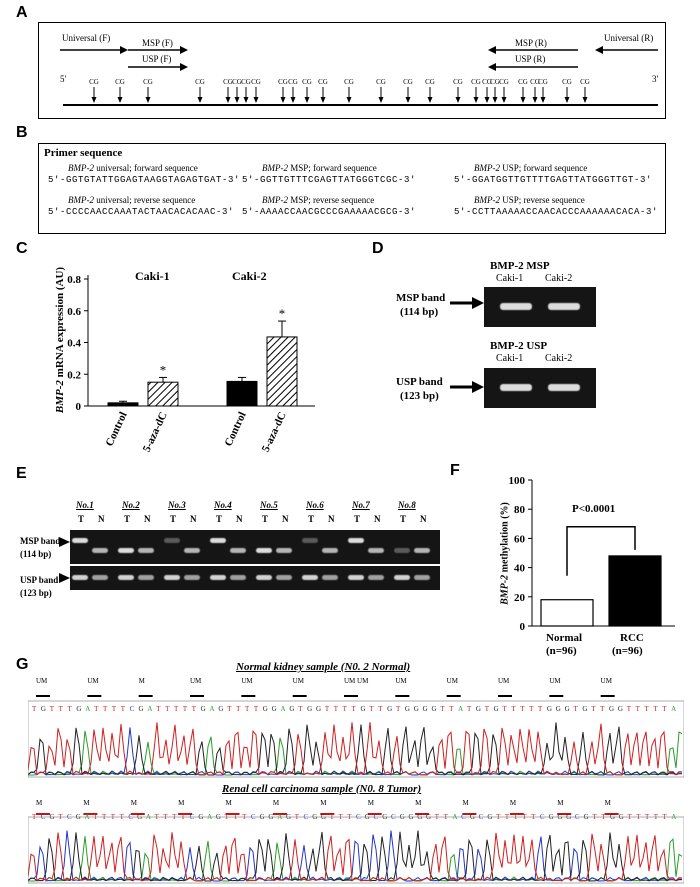 This screenshot has height=887, width=700. Describe the element at coordinates (152, 276) in the screenshot. I see `group-label-caki1: Caki-1` at that location.